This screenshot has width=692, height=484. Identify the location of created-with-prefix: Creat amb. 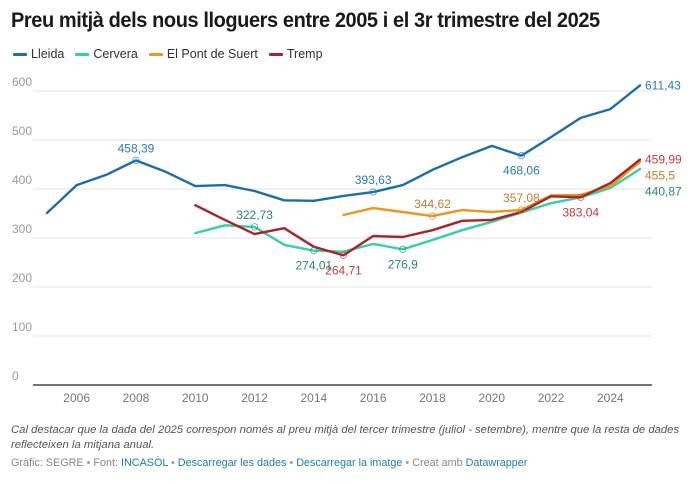
(437, 463).